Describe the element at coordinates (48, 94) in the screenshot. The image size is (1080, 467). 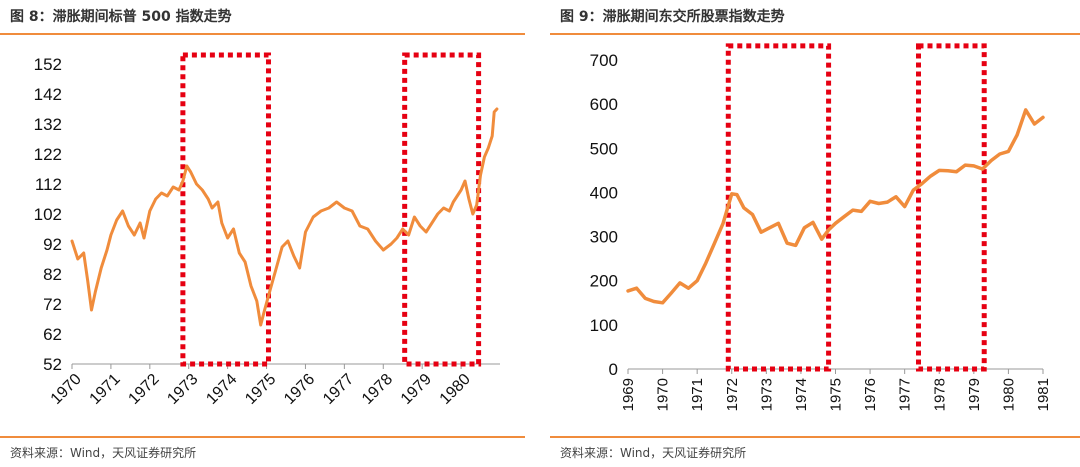
I see `y-tick-label: 142` at that location.